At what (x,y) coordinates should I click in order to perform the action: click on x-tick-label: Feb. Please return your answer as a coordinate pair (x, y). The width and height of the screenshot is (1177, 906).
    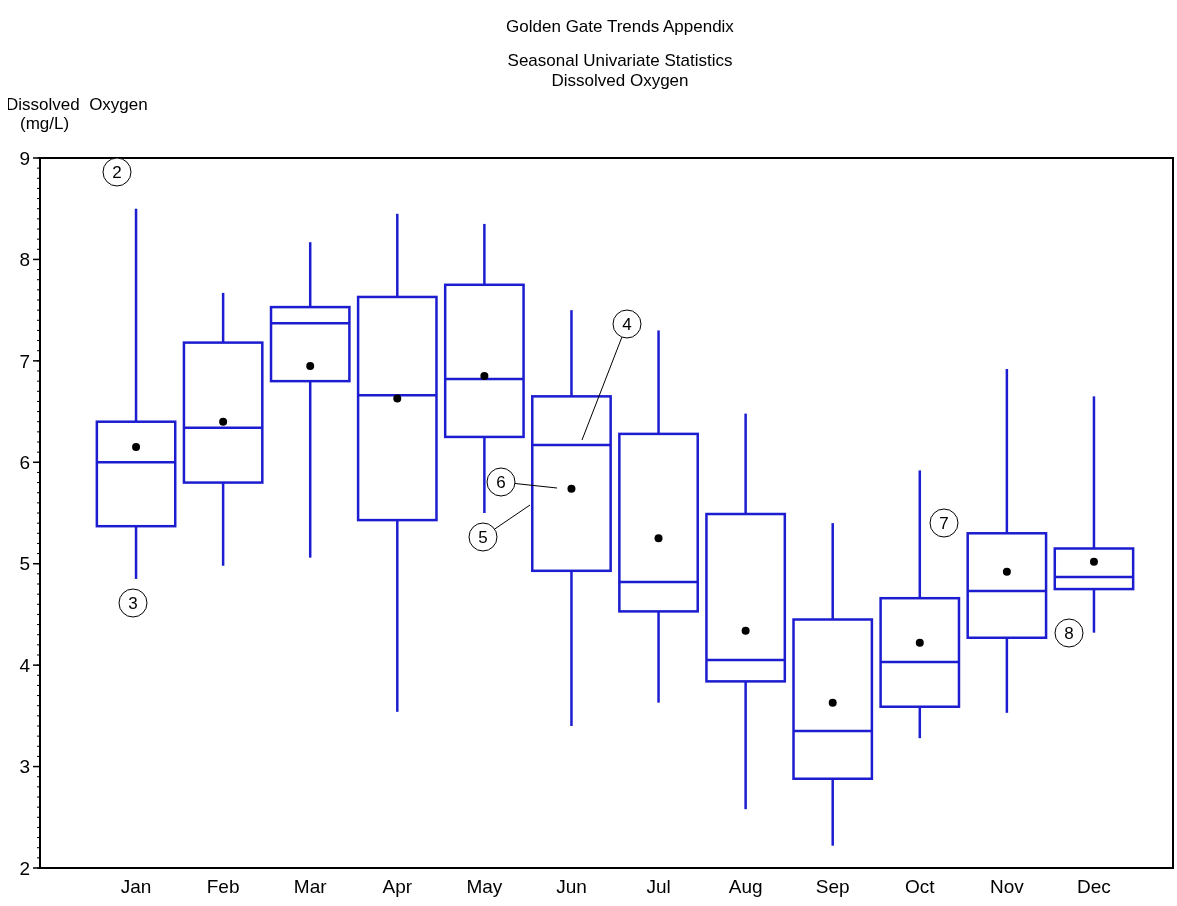
    Looking at the image, I should click on (223, 886).